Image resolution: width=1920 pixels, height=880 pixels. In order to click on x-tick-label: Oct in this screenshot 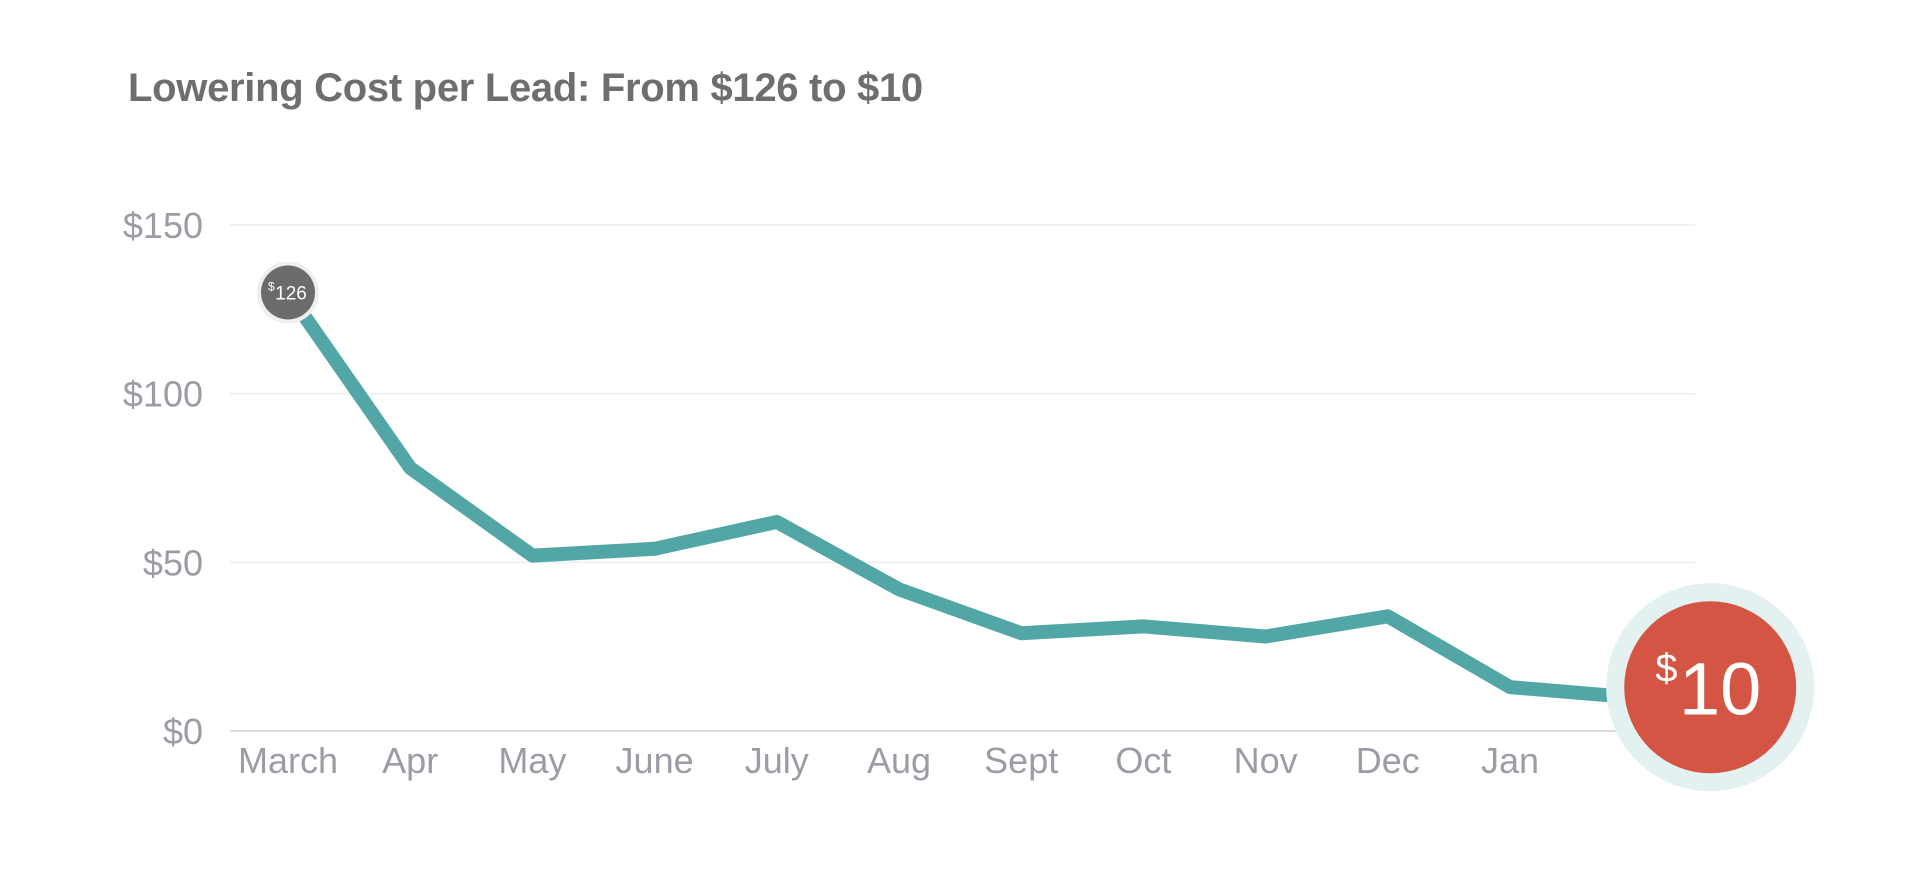, I will do `click(1143, 760)`.